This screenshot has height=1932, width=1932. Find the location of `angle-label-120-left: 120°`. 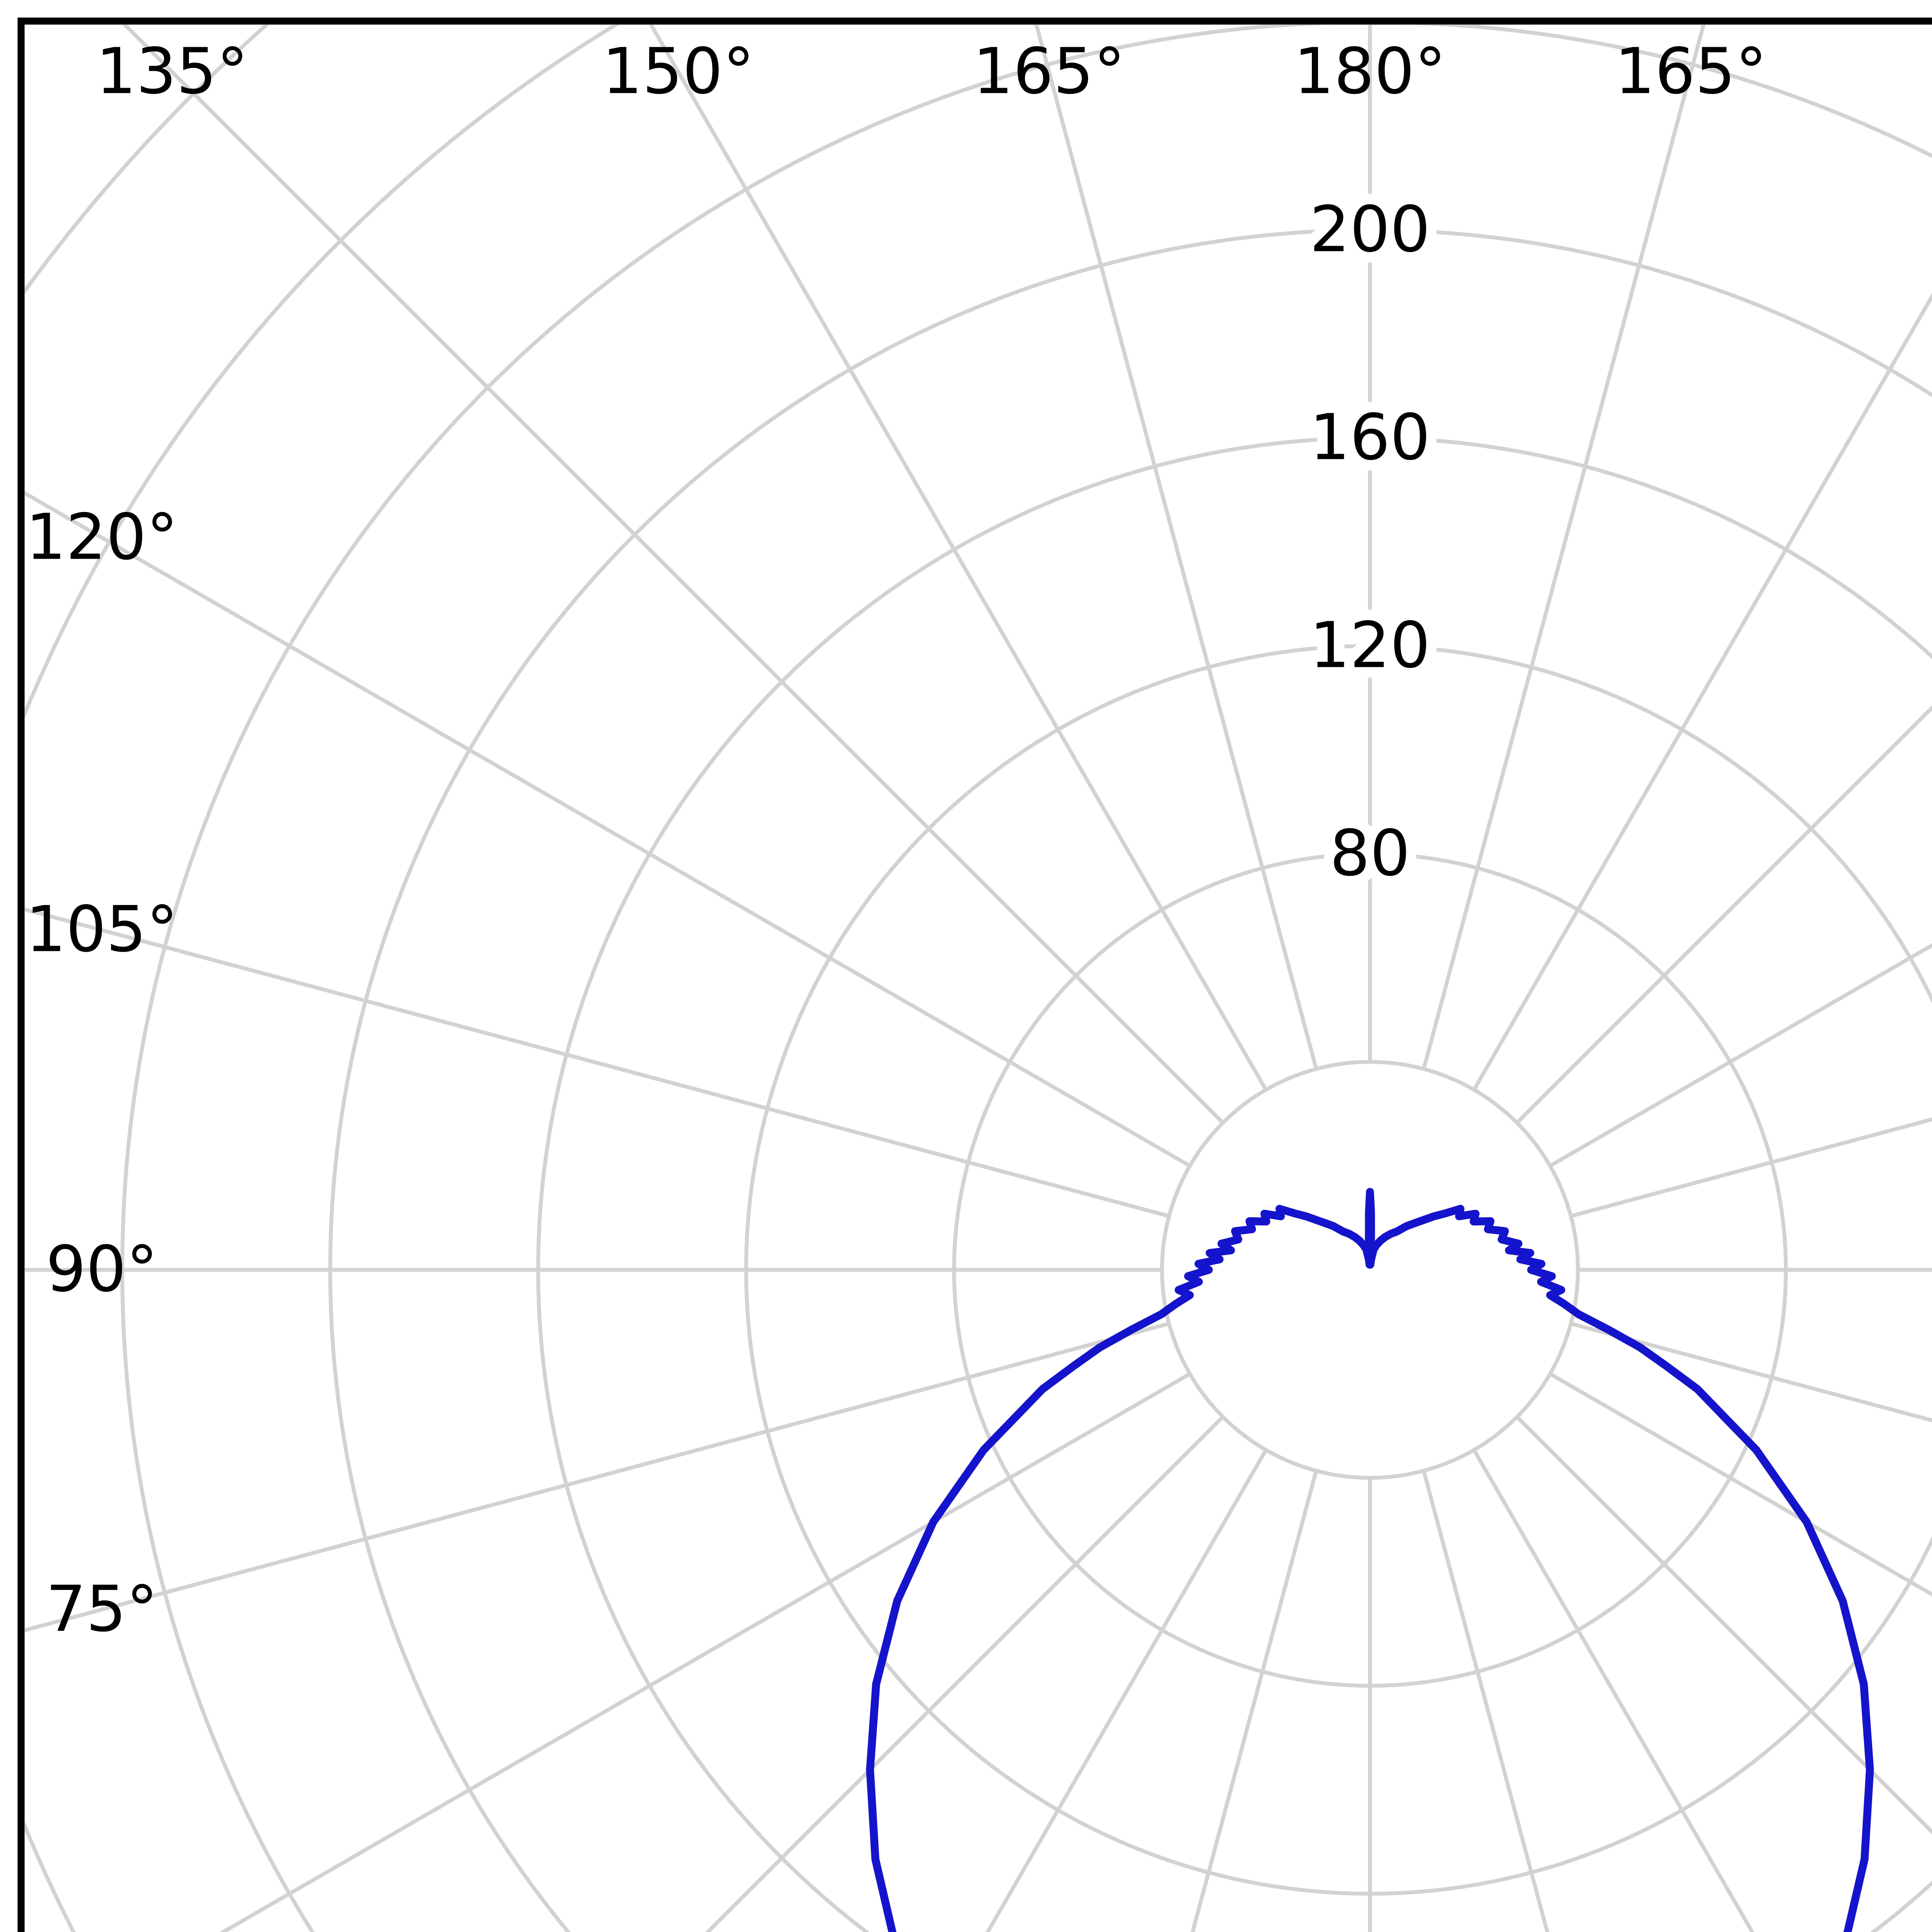

angle-label-120-left: 120° is located at coordinates (102, 537).